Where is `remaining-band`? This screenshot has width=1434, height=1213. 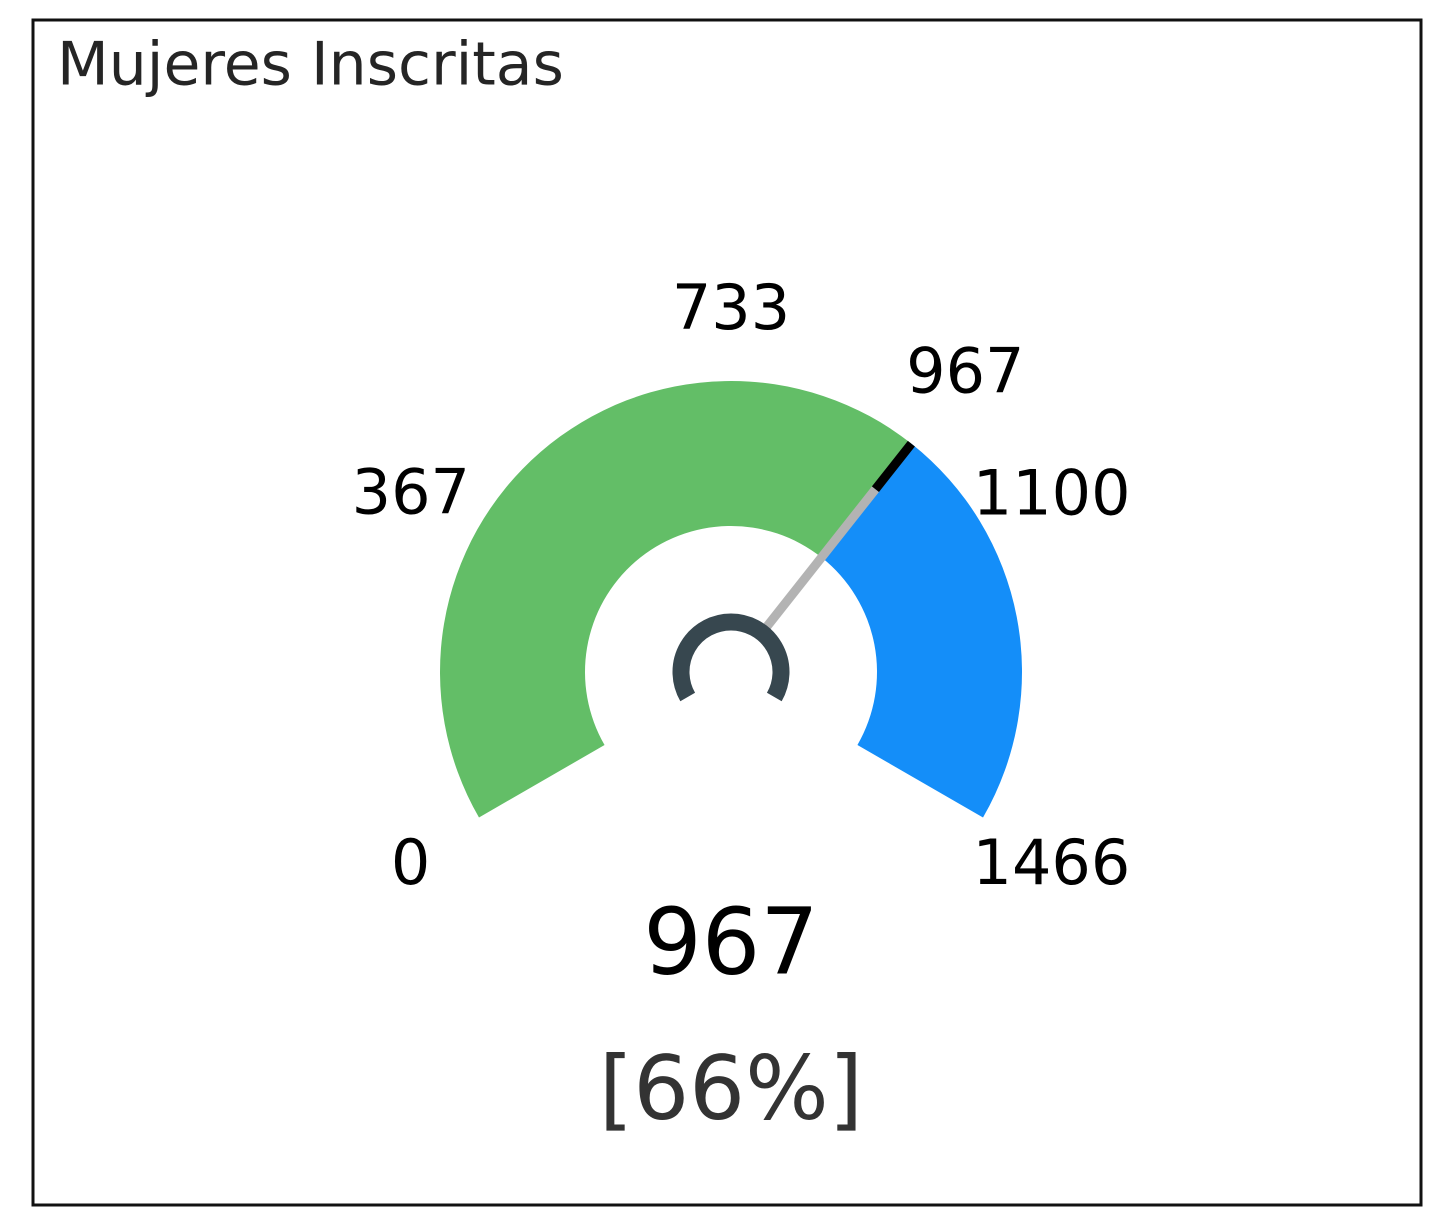 remaining-band is located at coordinates (921, 630).